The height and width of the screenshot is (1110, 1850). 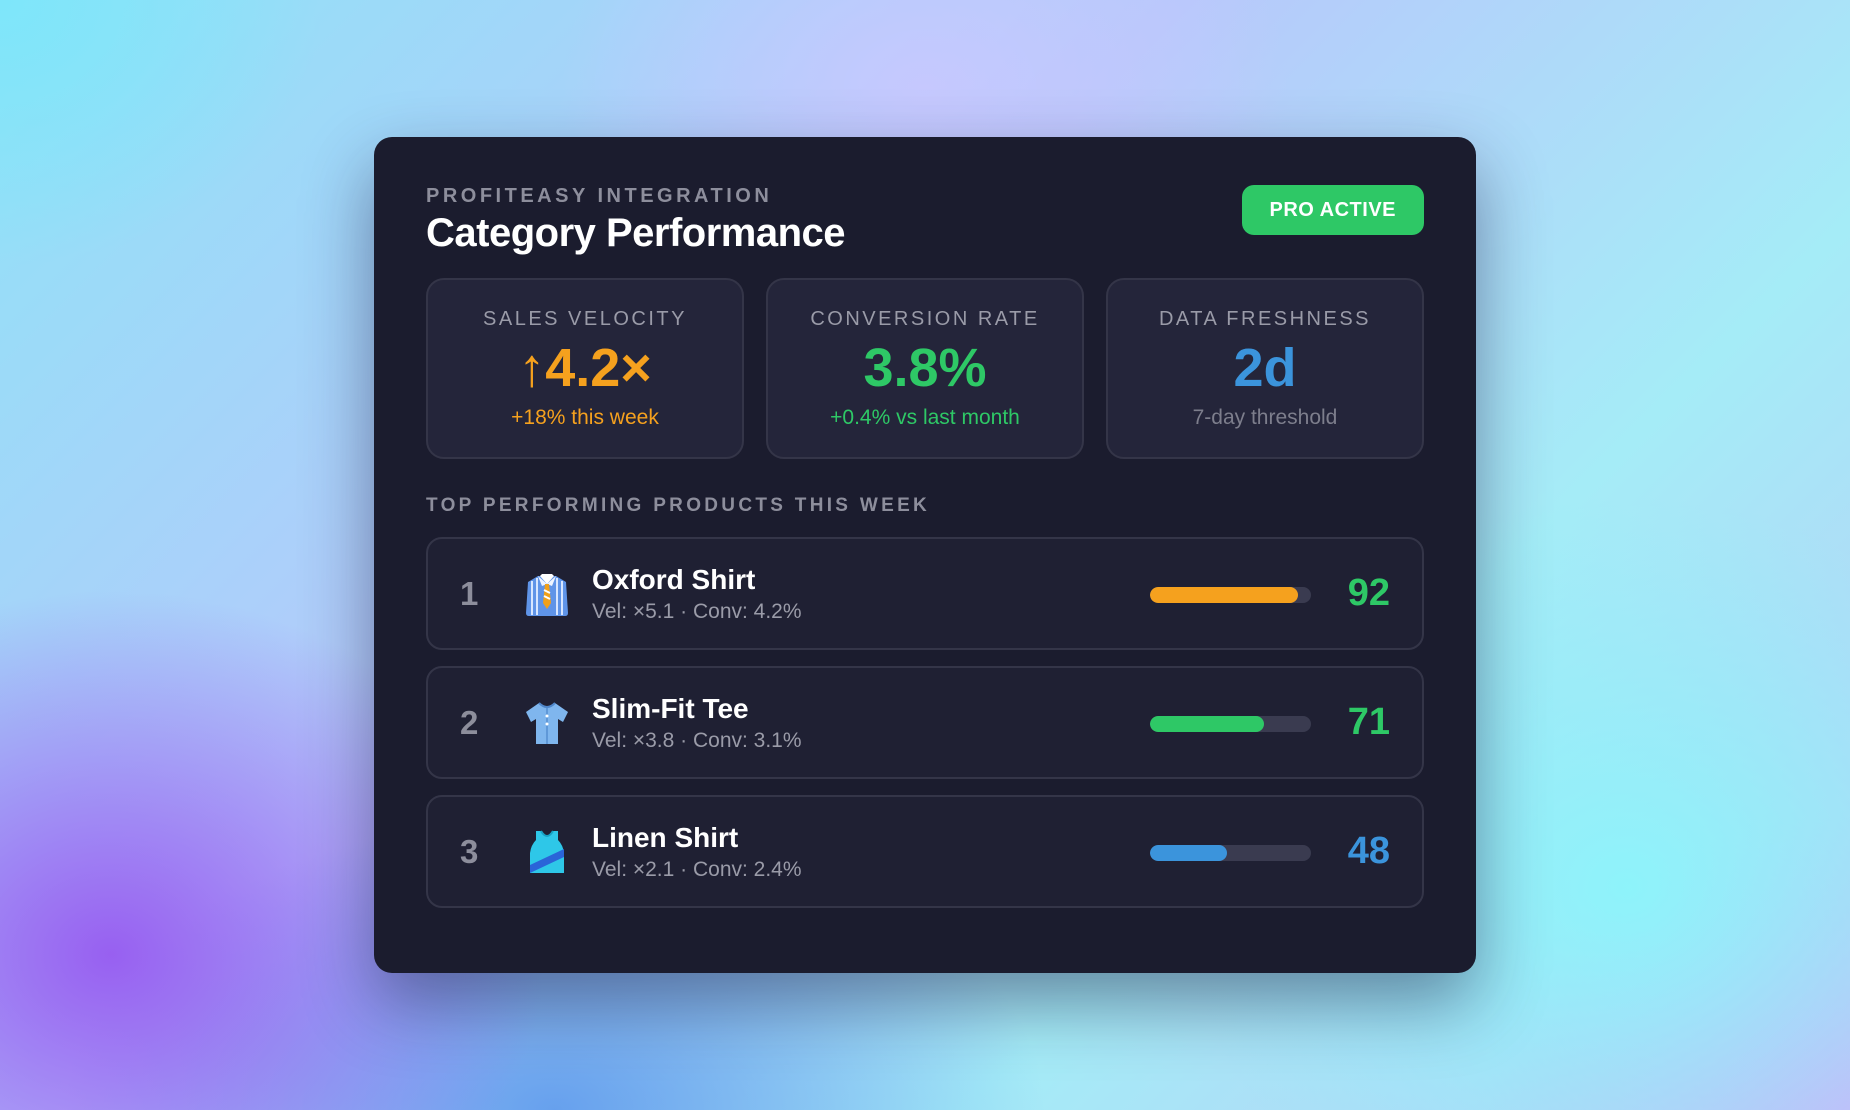 I want to click on product-name: Slim-Fit Tee, so click(x=670, y=708).